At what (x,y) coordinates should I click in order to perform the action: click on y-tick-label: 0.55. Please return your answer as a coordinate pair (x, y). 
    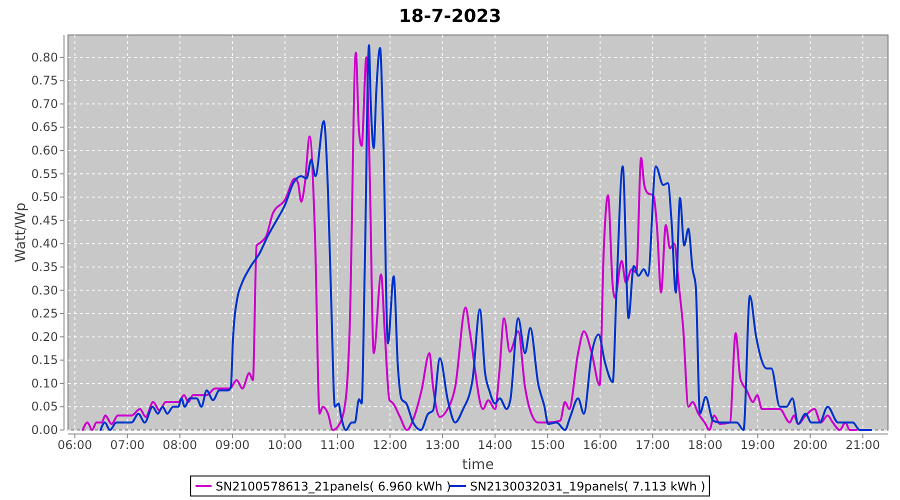
    Looking at the image, I should click on (44, 173).